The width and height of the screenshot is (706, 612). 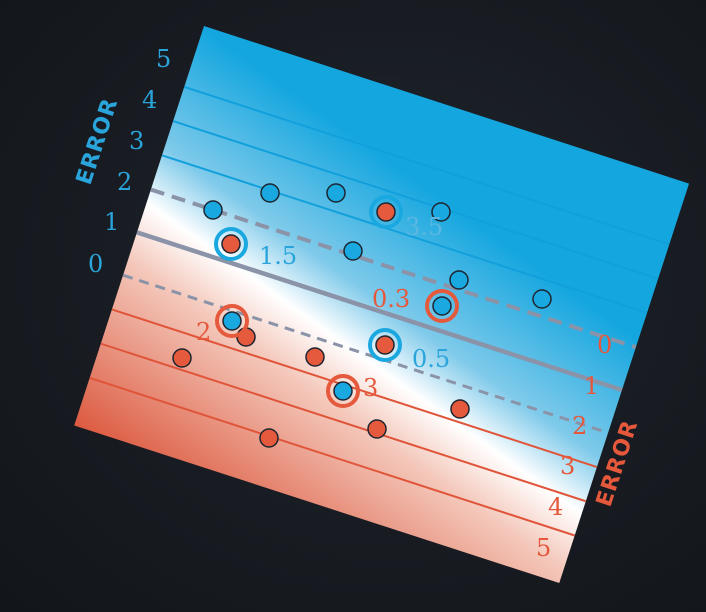 I want to click on error-points, so click(x=336, y=301).